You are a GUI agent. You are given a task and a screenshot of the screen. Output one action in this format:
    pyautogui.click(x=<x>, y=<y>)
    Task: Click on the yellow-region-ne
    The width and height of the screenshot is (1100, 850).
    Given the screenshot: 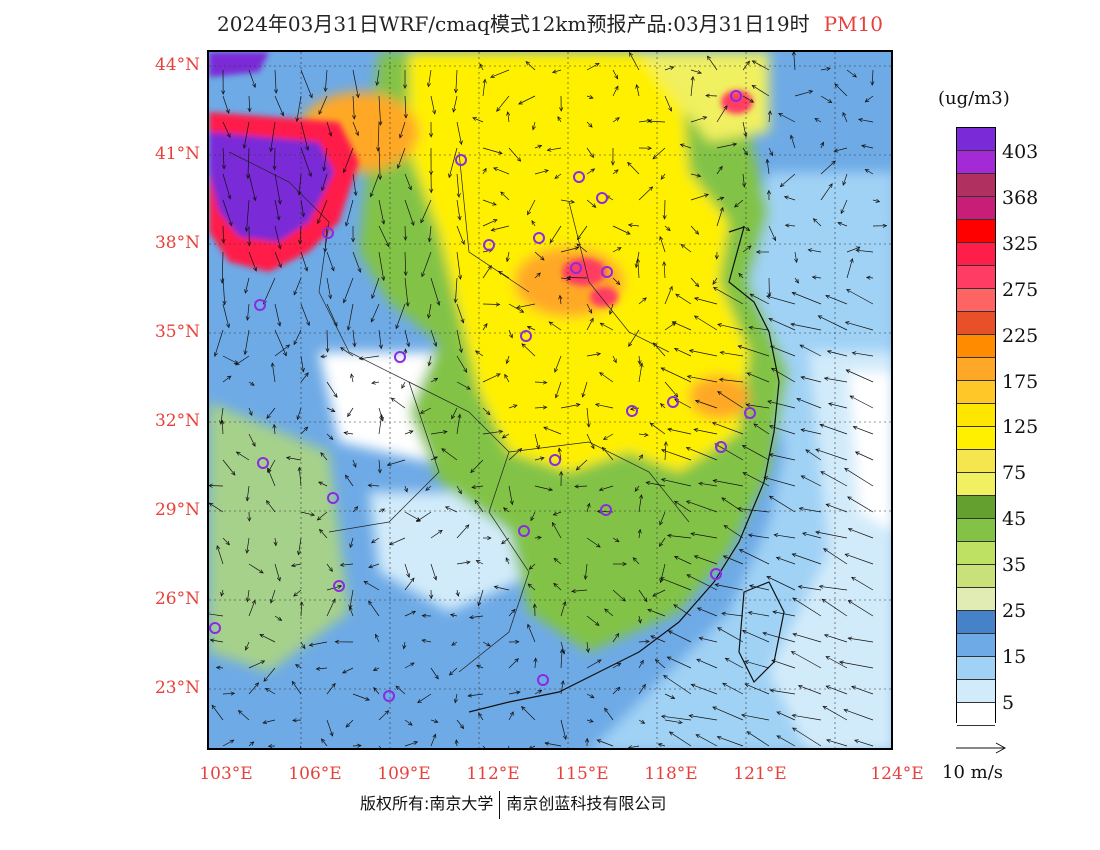 What is the action you would take?
    pyautogui.click(x=704, y=97)
    